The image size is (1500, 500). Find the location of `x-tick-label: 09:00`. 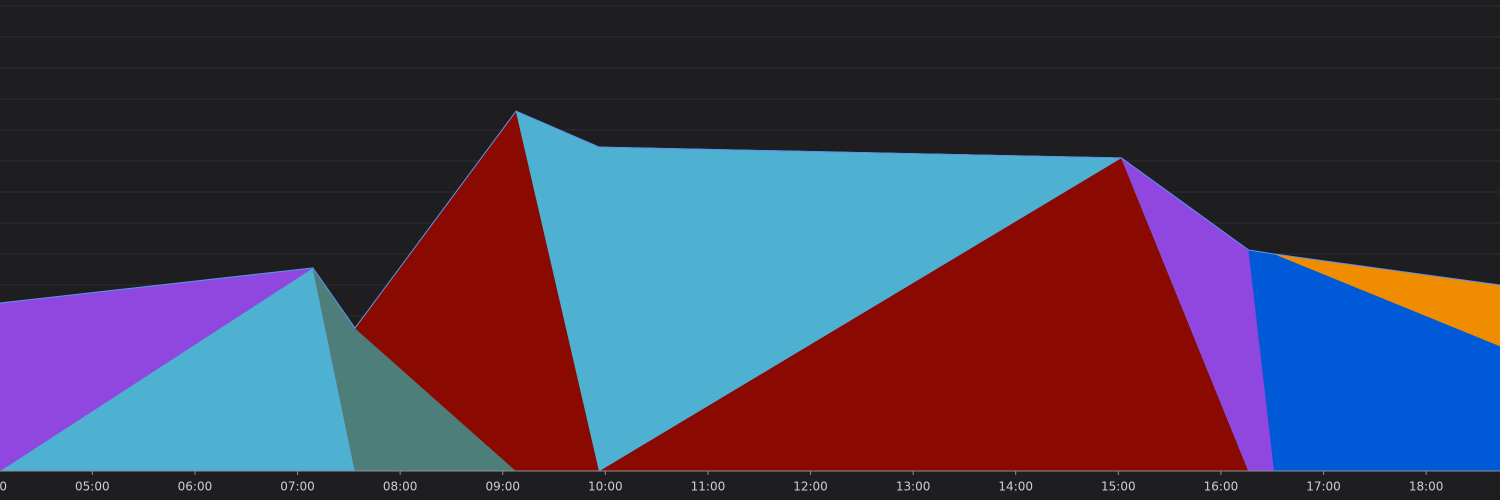

x-tick-label: 09:00 is located at coordinates (502, 487).